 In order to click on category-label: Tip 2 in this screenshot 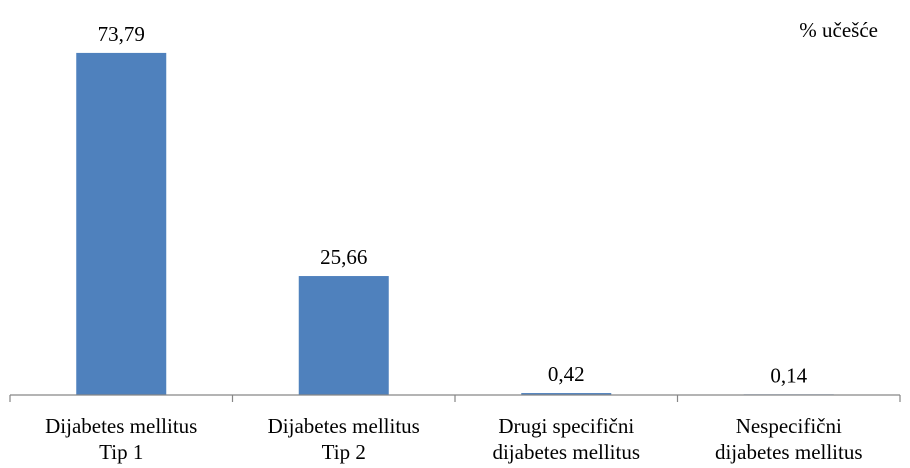, I will do `click(344, 452)`.